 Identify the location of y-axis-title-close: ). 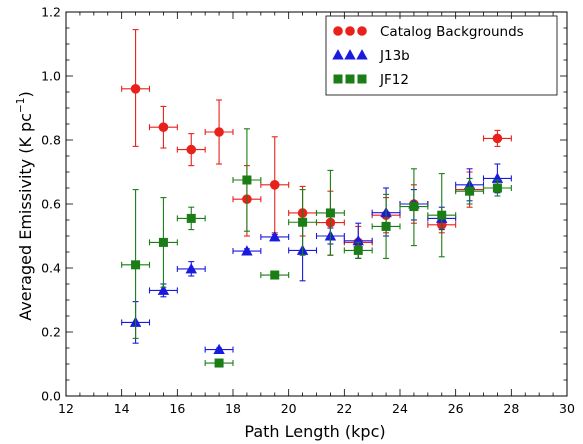
(25, 94).